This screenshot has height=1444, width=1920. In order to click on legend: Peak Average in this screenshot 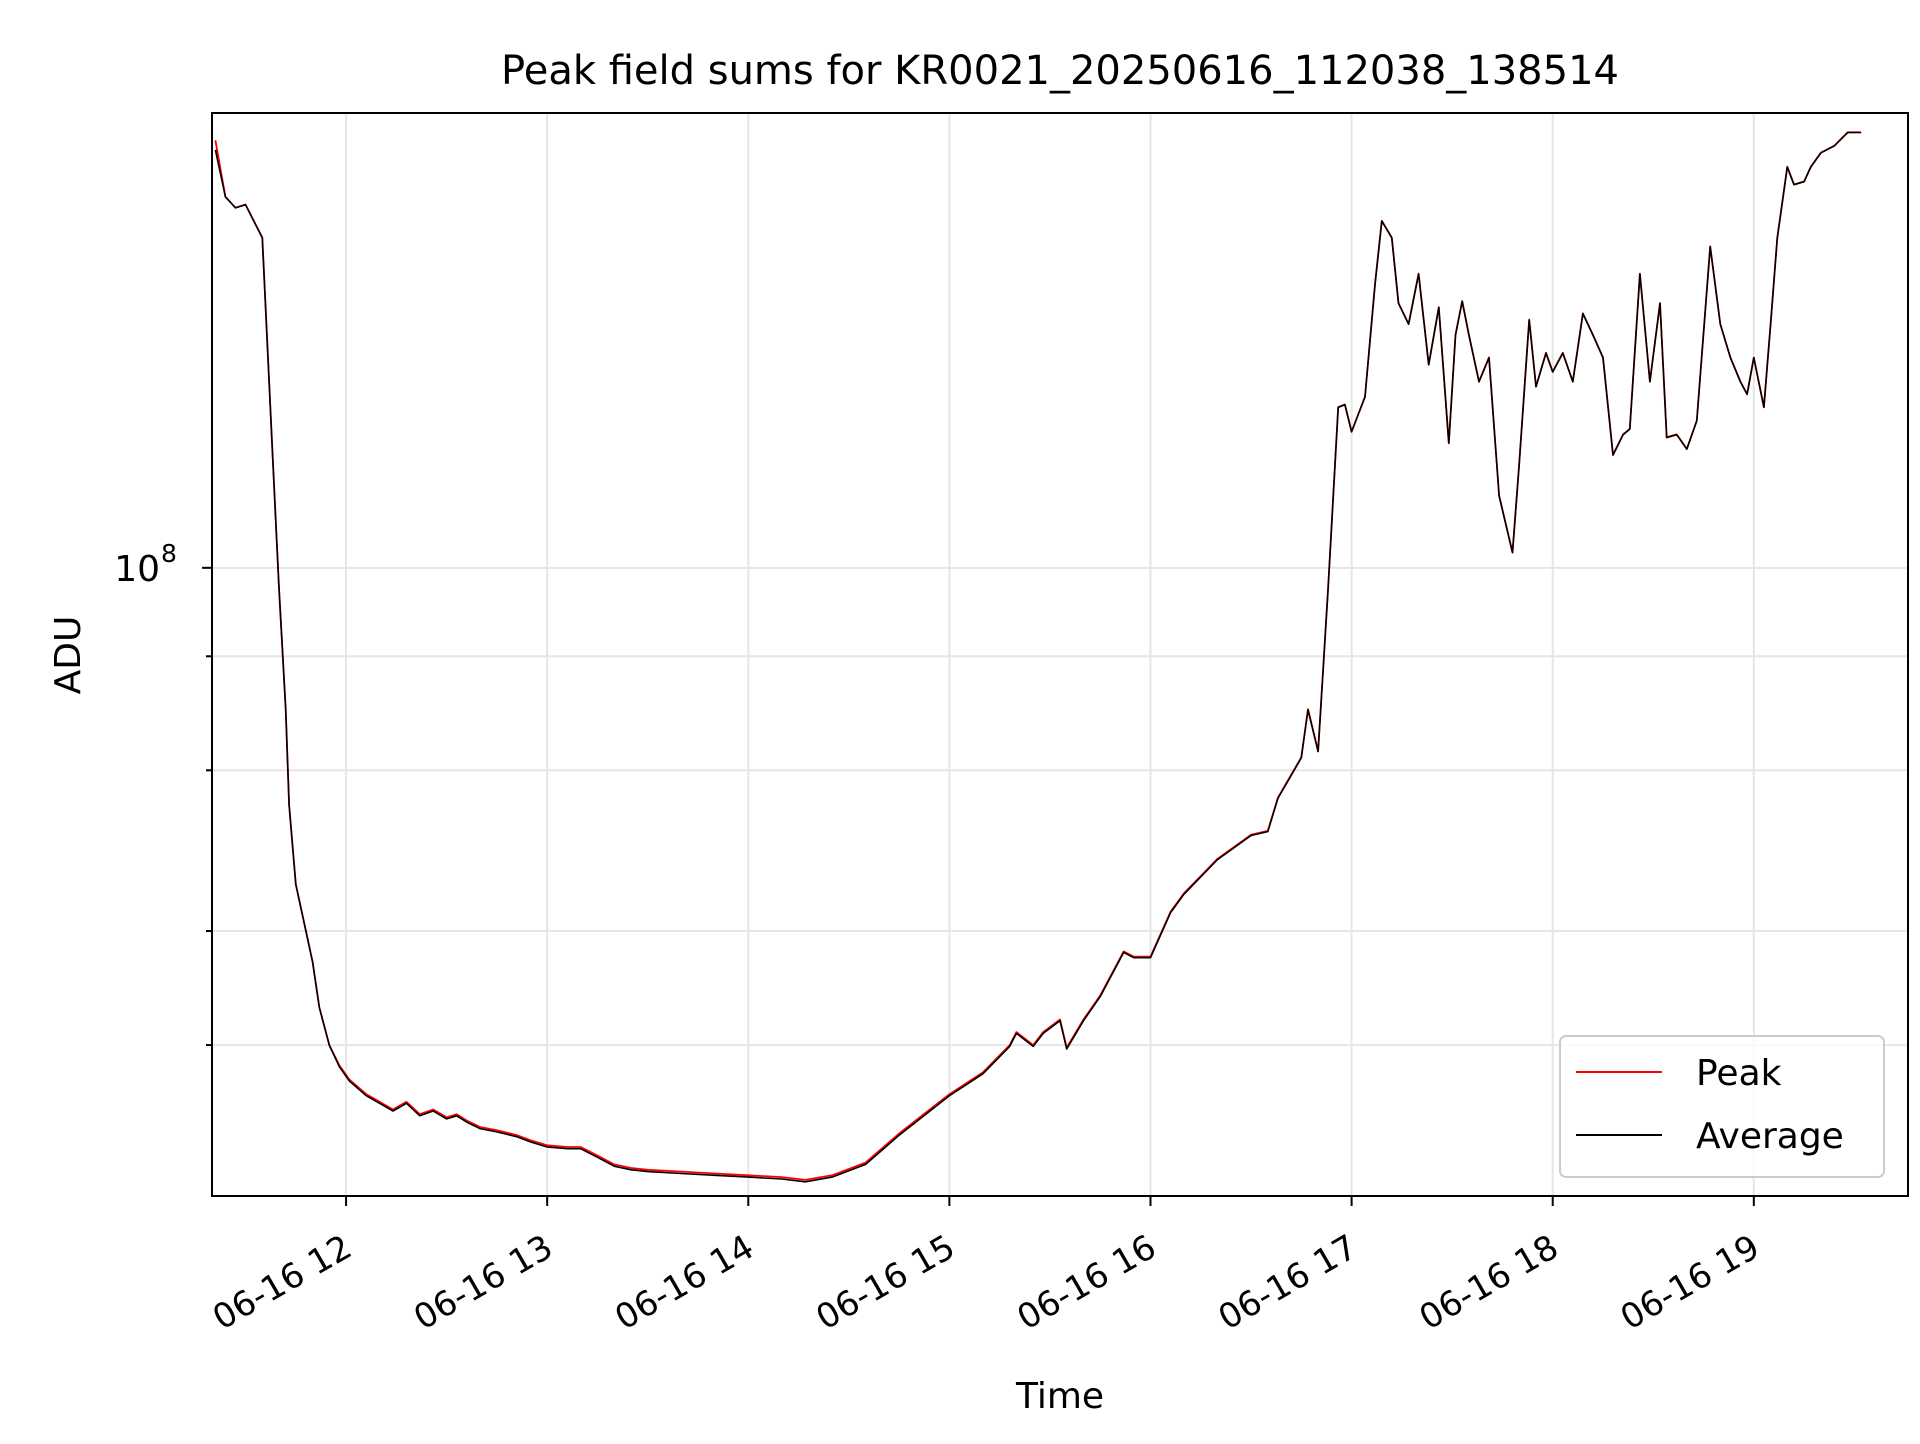, I will do `click(1722, 1106)`.